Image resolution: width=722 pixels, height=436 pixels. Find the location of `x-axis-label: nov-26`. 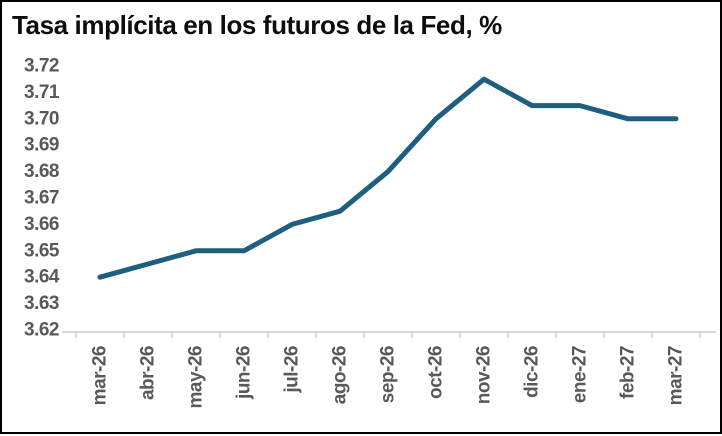

x-axis-label: nov-26 is located at coordinates (484, 375).